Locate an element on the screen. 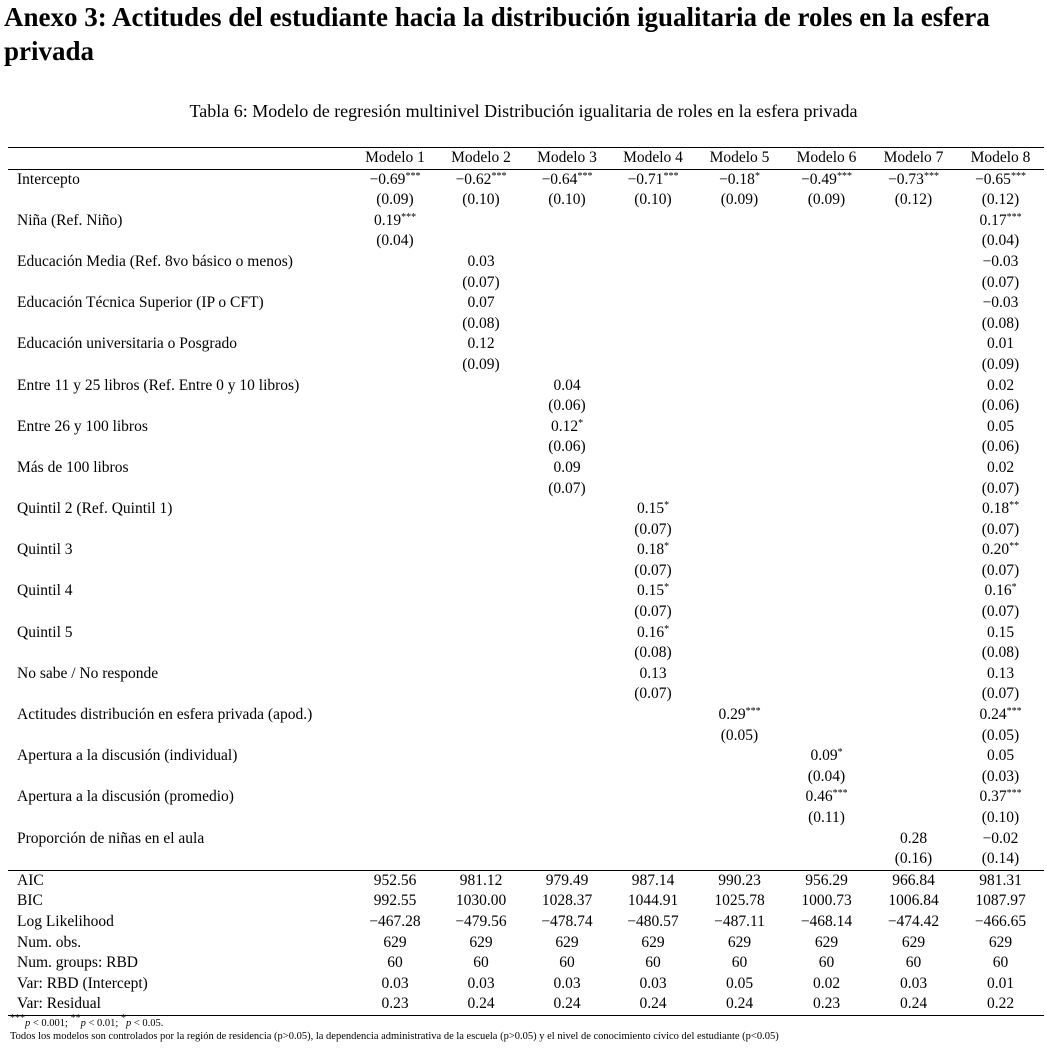  coef-estimate-cell: 0.19*** is located at coordinates (395, 221).